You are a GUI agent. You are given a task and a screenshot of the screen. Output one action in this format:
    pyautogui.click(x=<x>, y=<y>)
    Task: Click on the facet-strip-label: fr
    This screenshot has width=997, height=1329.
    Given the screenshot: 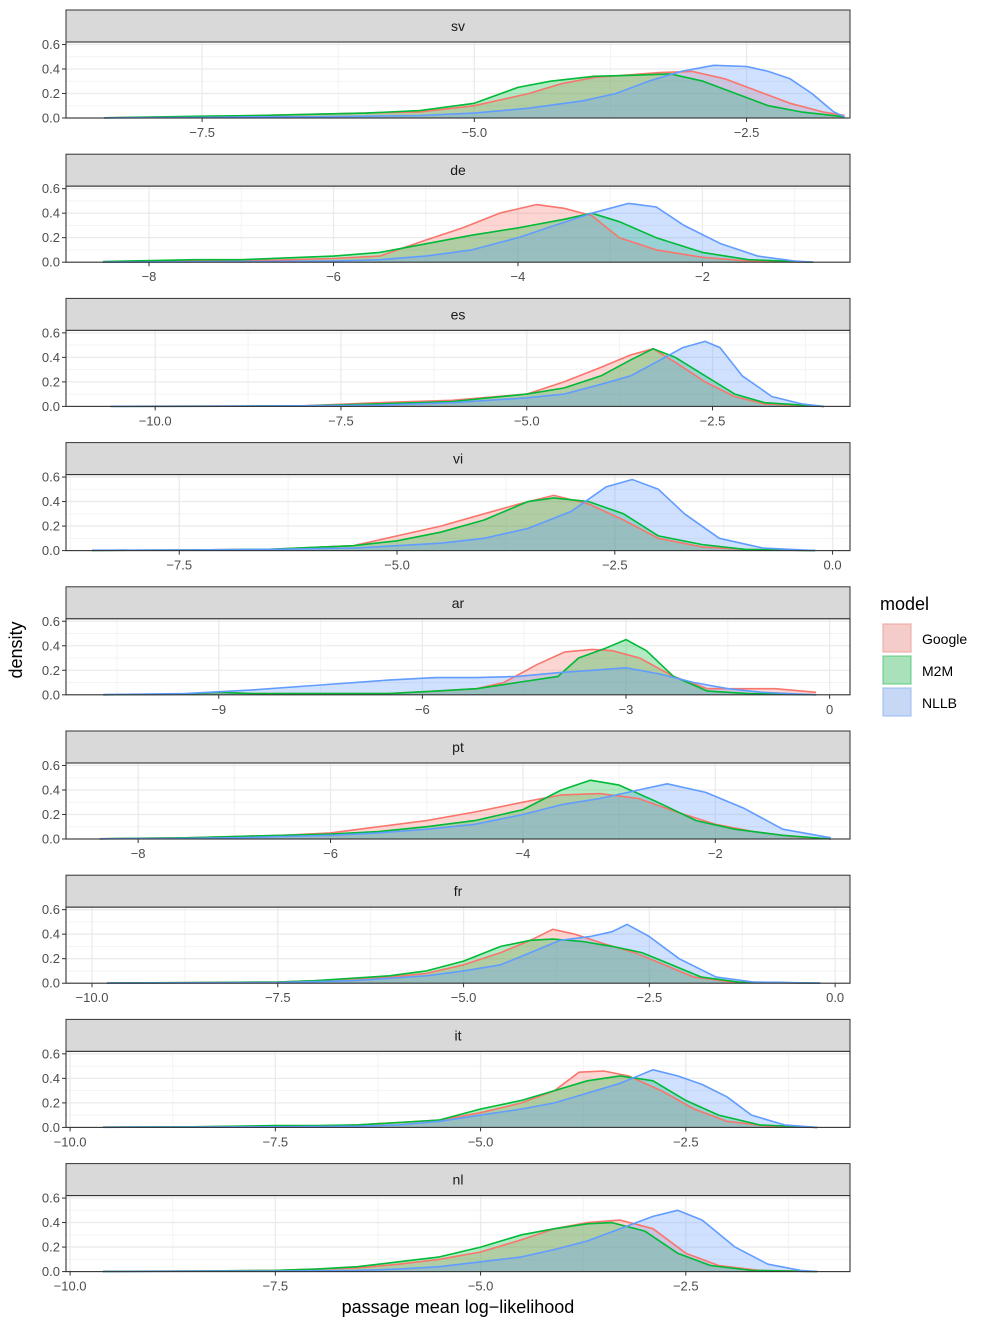 What is the action you would take?
    pyautogui.click(x=458, y=891)
    